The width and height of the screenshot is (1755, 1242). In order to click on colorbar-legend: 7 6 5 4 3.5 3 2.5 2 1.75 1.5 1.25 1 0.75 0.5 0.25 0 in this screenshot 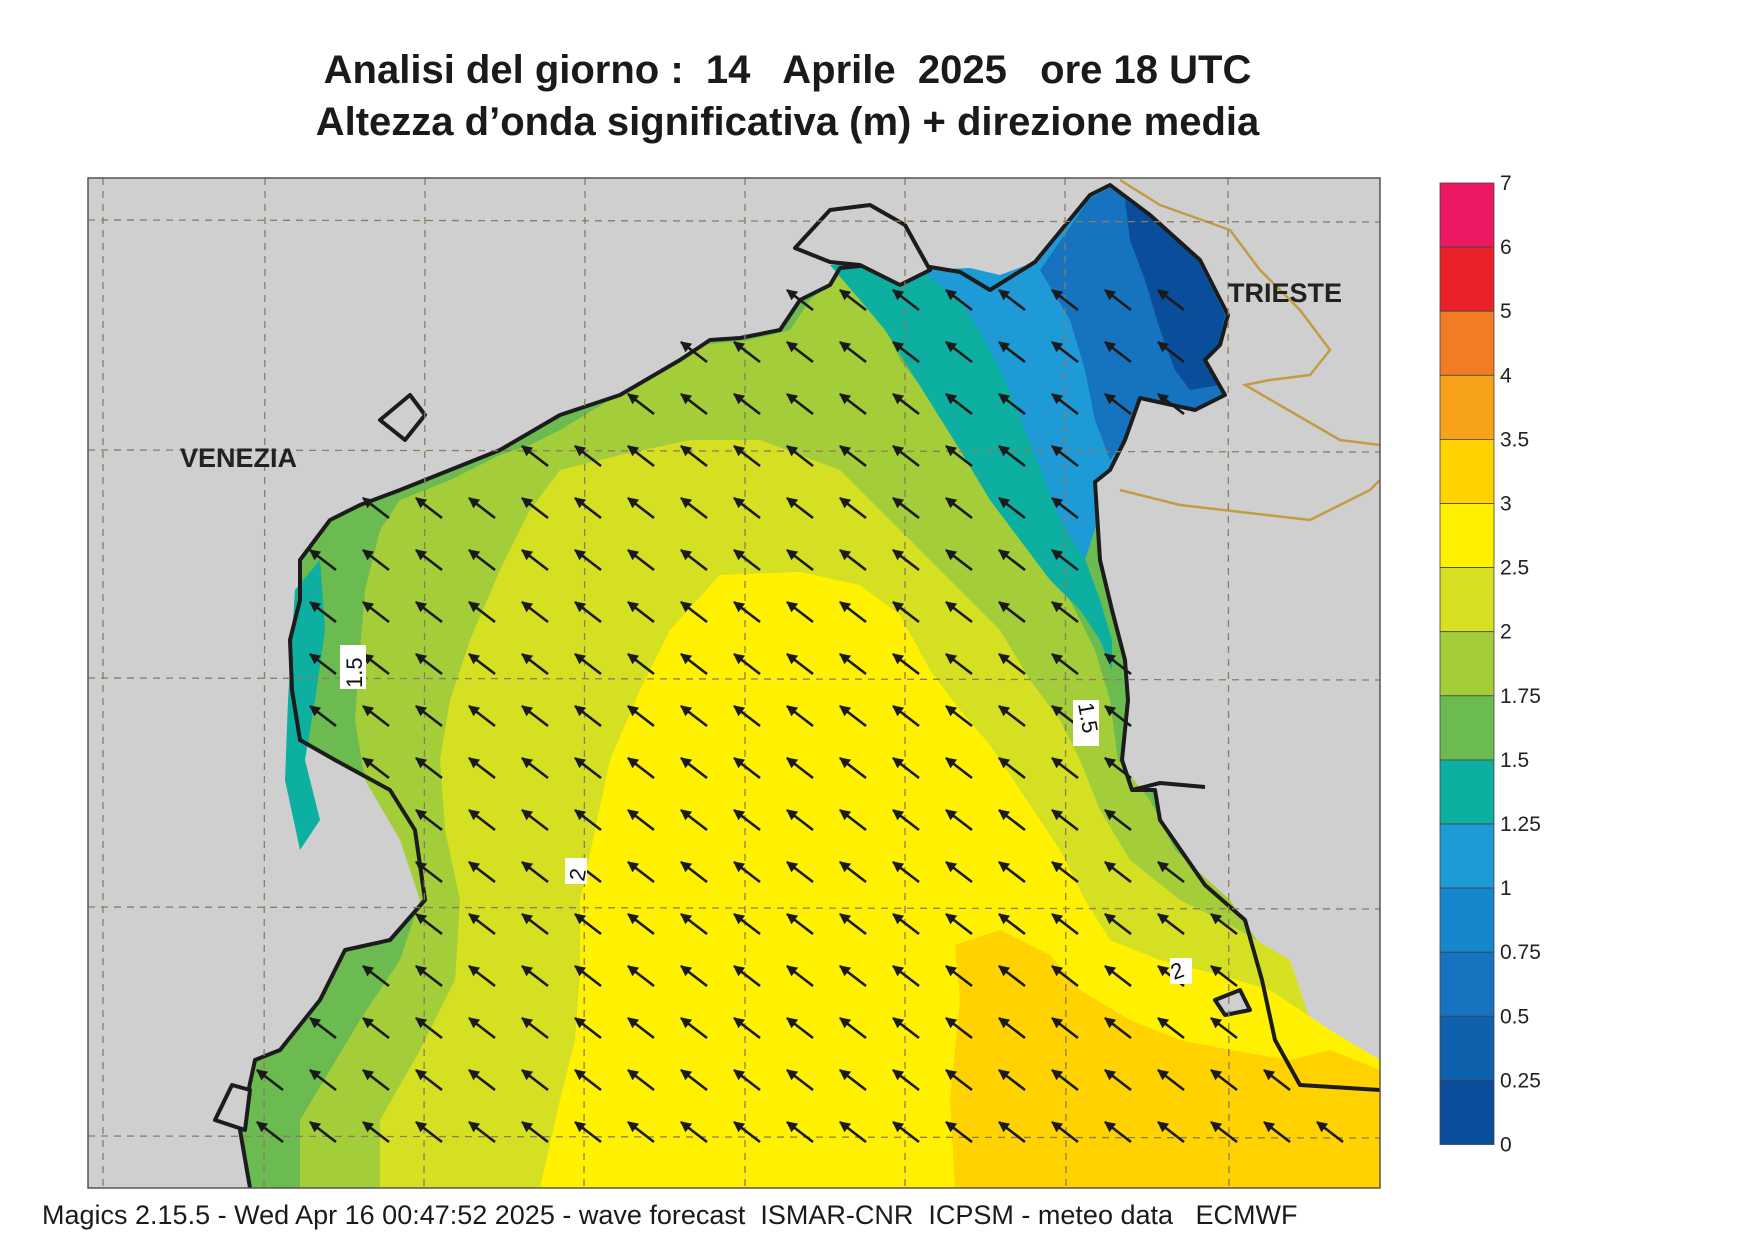, I will do `click(1490, 664)`.